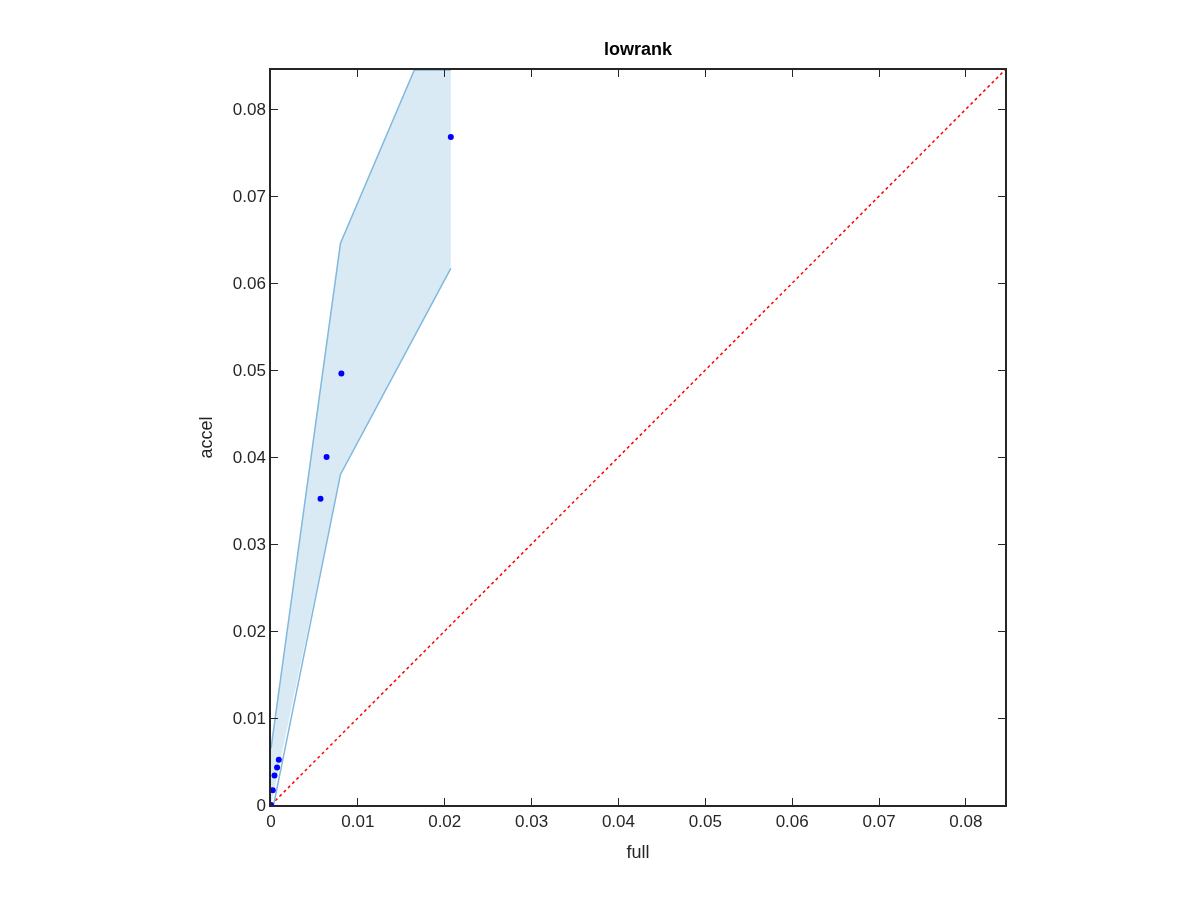  Describe the element at coordinates (445, 822) in the screenshot. I see `x-tick-label: 0.02` at that location.